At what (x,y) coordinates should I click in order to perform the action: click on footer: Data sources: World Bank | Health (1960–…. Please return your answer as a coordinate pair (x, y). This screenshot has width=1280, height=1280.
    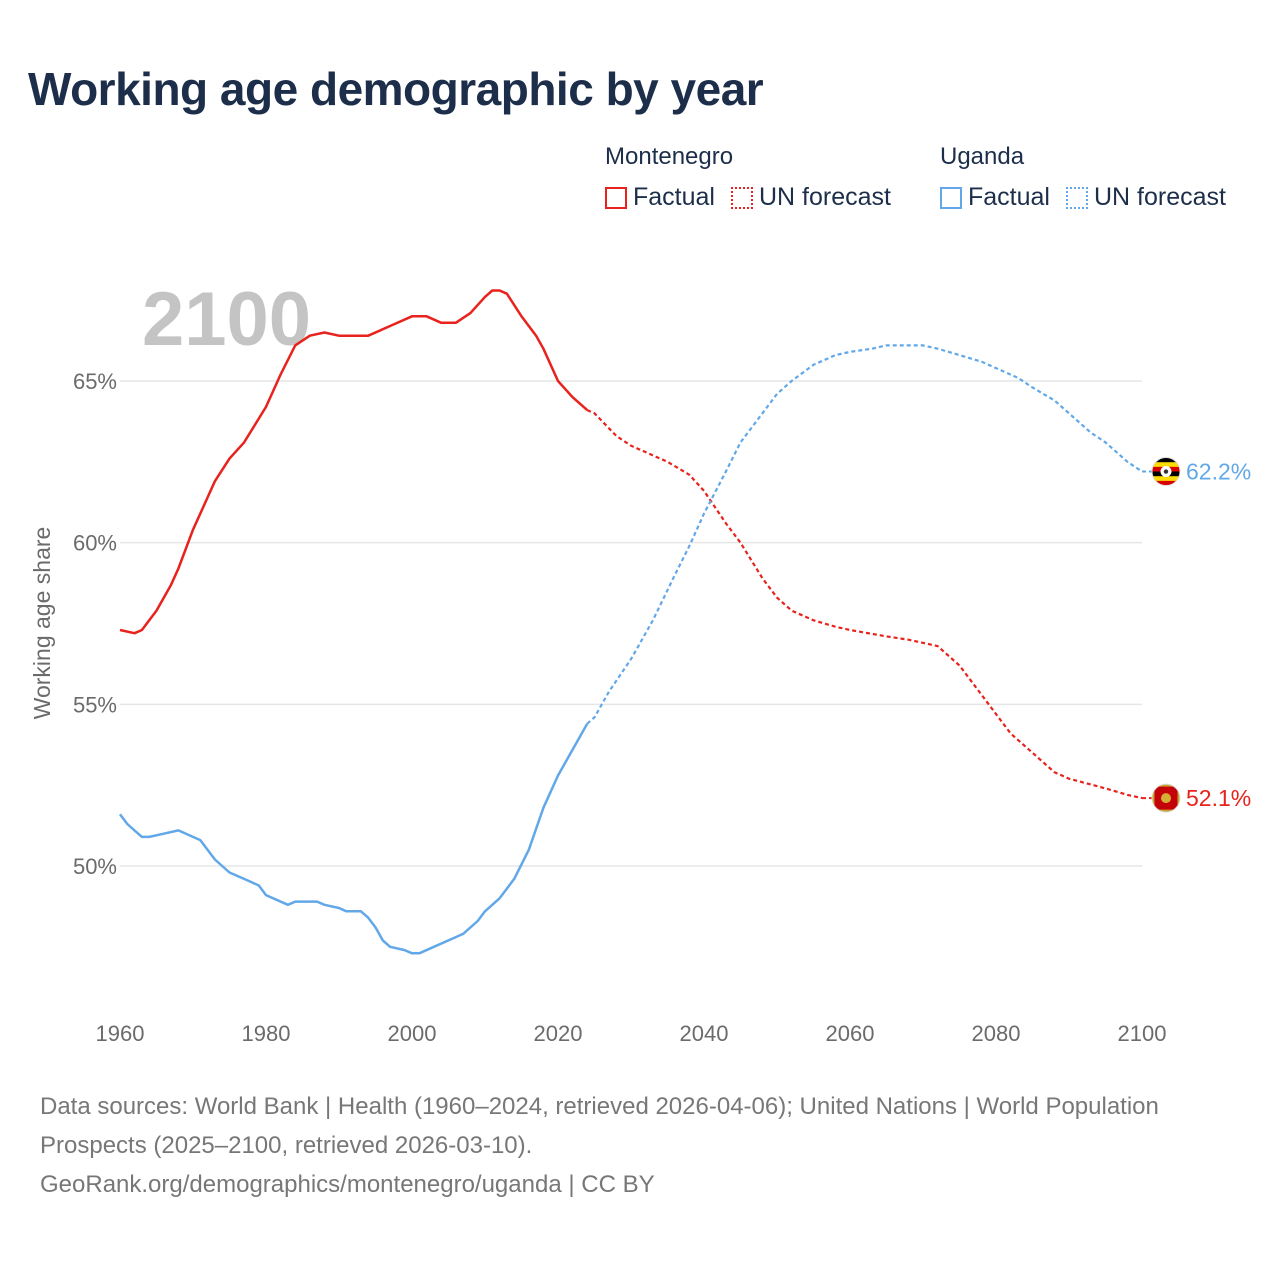
    Looking at the image, I should click on (640, 1145).